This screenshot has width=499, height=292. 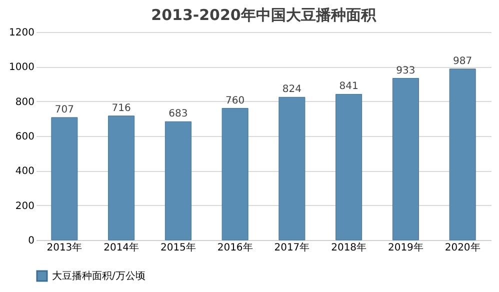 What do you see at coordinates (24, 172) in the screenshot?
I see `y-tick-label: 400` at bounding box center [24, 172].